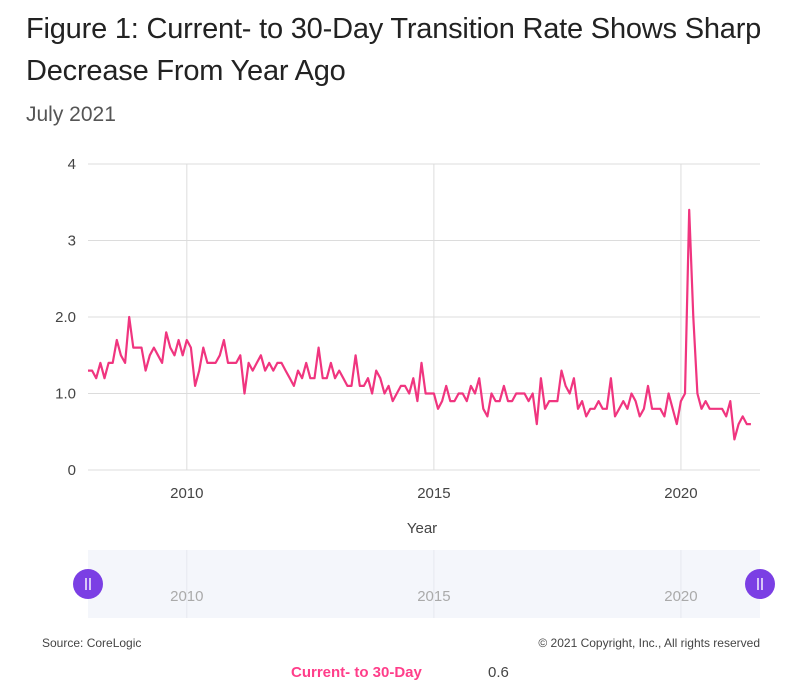  Describe the element at coordinates (65, 317) in the screenshot. I see `y-tick-label: 2.0` at that location.